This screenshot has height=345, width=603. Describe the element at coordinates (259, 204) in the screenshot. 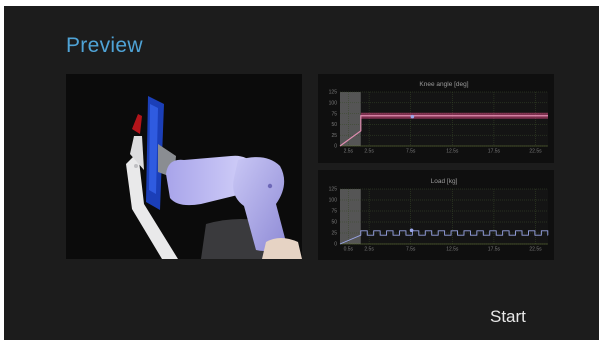

I see `leg-thigh` at that location.